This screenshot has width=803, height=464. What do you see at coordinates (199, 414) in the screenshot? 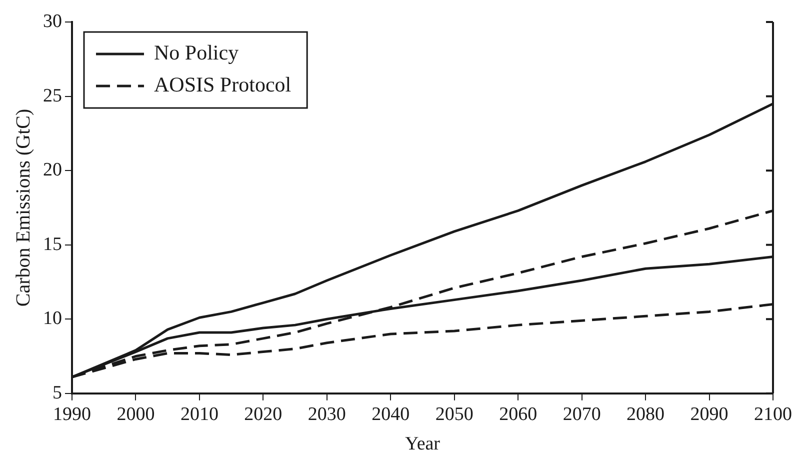
I see `x-tick-label: 2010` at bounding box center [199, 414].